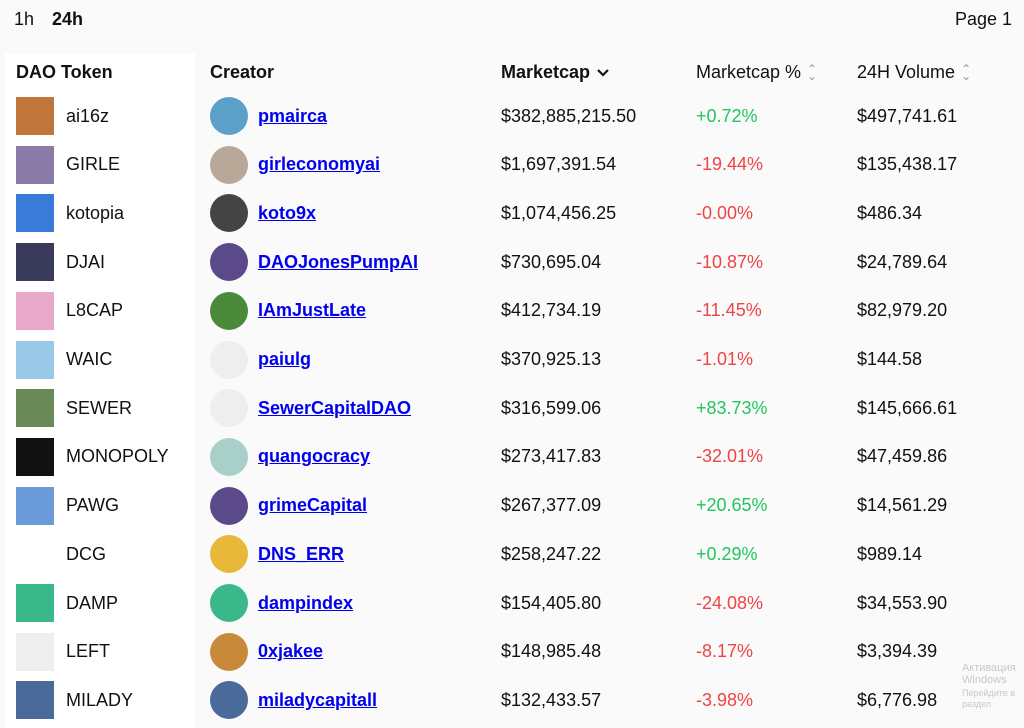 Image resolution: width=1024 pixels, height=728 pixels. Describe the element at coordinates (64, 360) in the screenshot. I see `token-cell: WAIC` at that location.